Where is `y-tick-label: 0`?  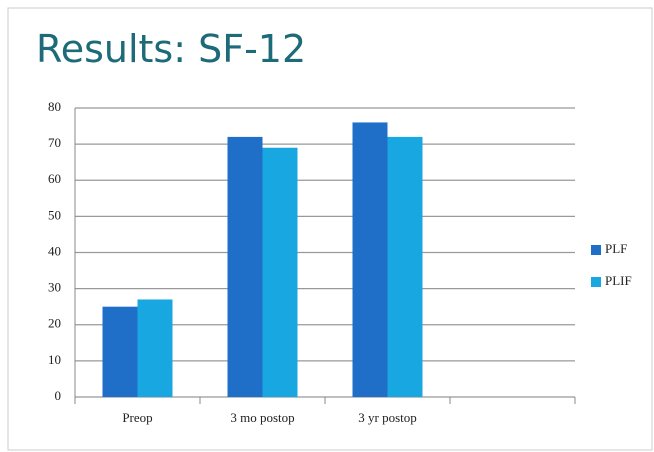
y-tick-label: 0 is located at coordinates (58, 395).